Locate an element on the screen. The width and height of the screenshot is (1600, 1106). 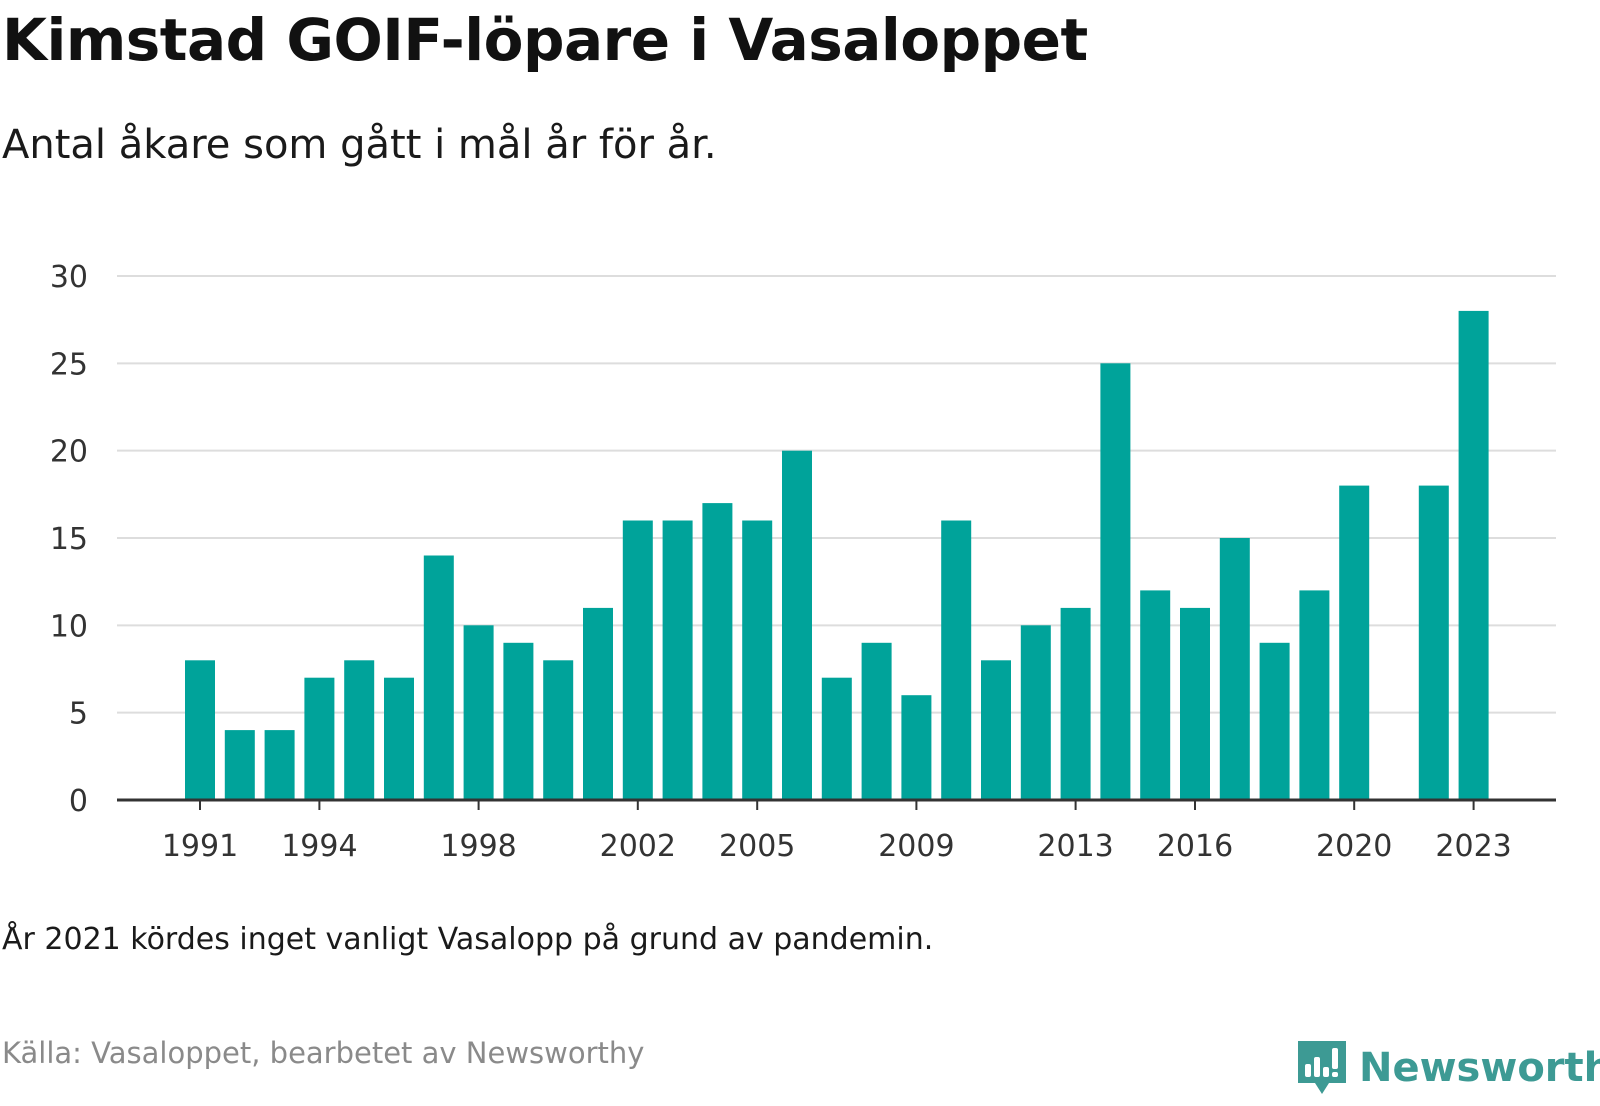
bar-2016 is located at coordinates (1195, 703).